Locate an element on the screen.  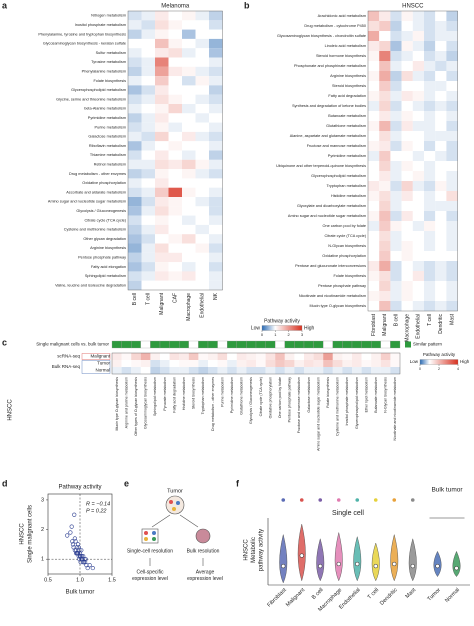
annotation: P = 0.22 is located at coordinates (96, 511).